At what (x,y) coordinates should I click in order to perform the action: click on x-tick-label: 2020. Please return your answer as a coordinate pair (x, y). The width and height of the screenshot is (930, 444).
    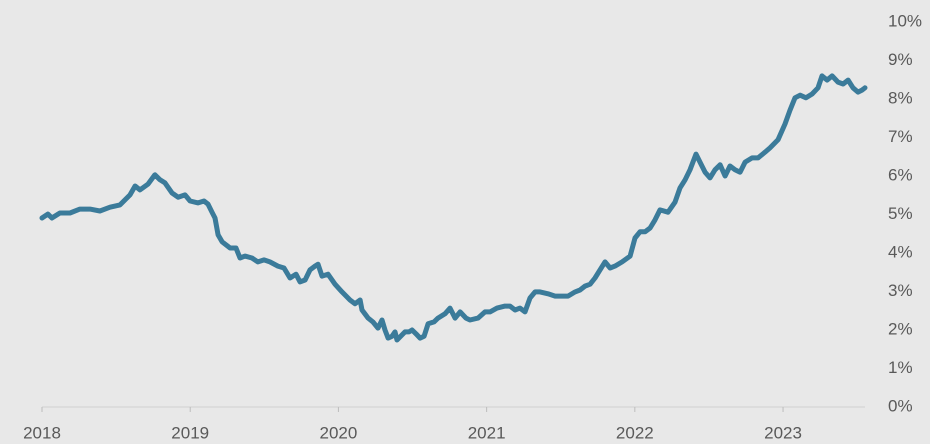
    Looking at the image, I should click on (339, 432).